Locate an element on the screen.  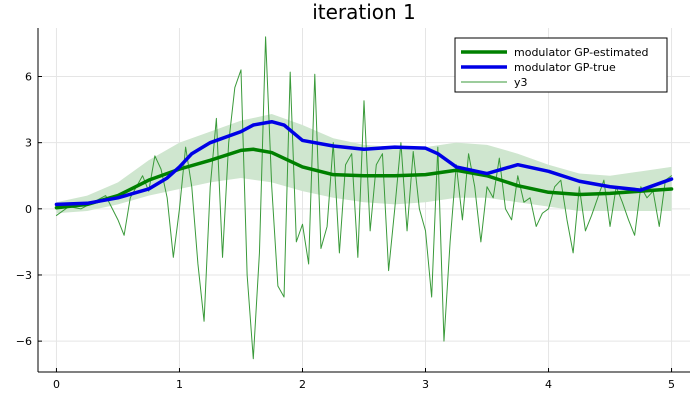
y-tick-label: 3 is located at coordinates (28, 143).